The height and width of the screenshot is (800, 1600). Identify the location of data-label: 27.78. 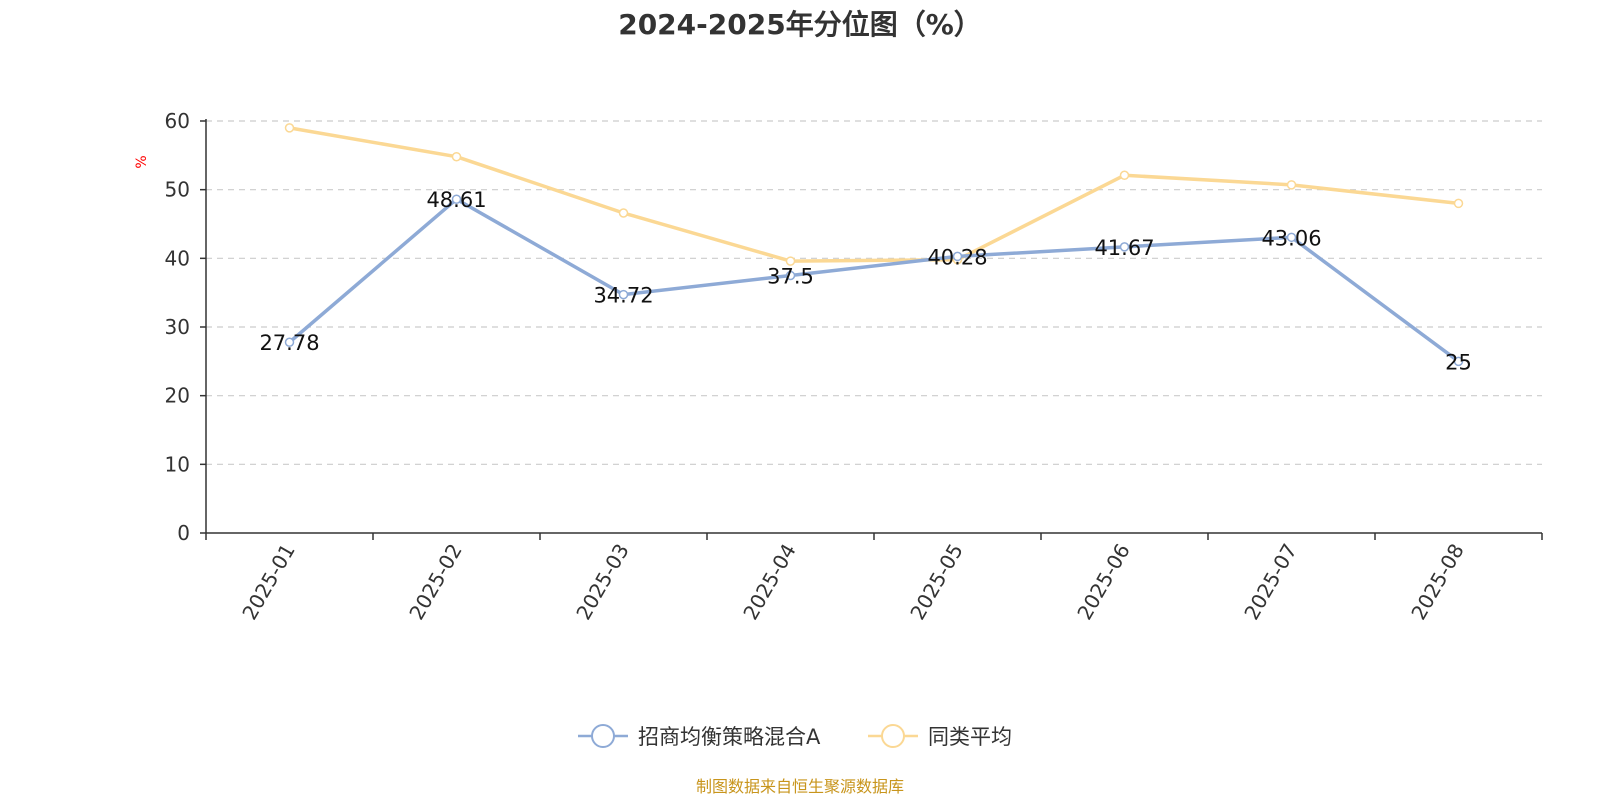
(289, 343).